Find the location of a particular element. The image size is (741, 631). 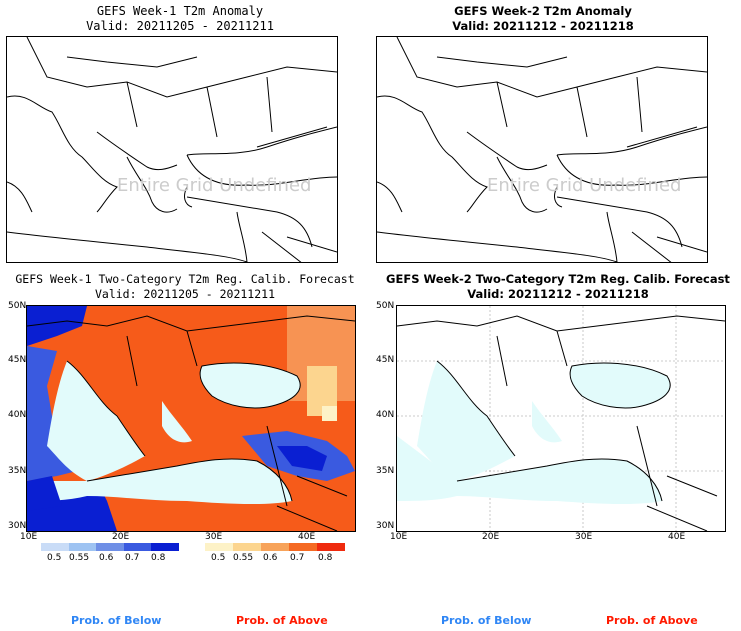

panel3-lat-50: 50N is located at coordinates (17, 306).